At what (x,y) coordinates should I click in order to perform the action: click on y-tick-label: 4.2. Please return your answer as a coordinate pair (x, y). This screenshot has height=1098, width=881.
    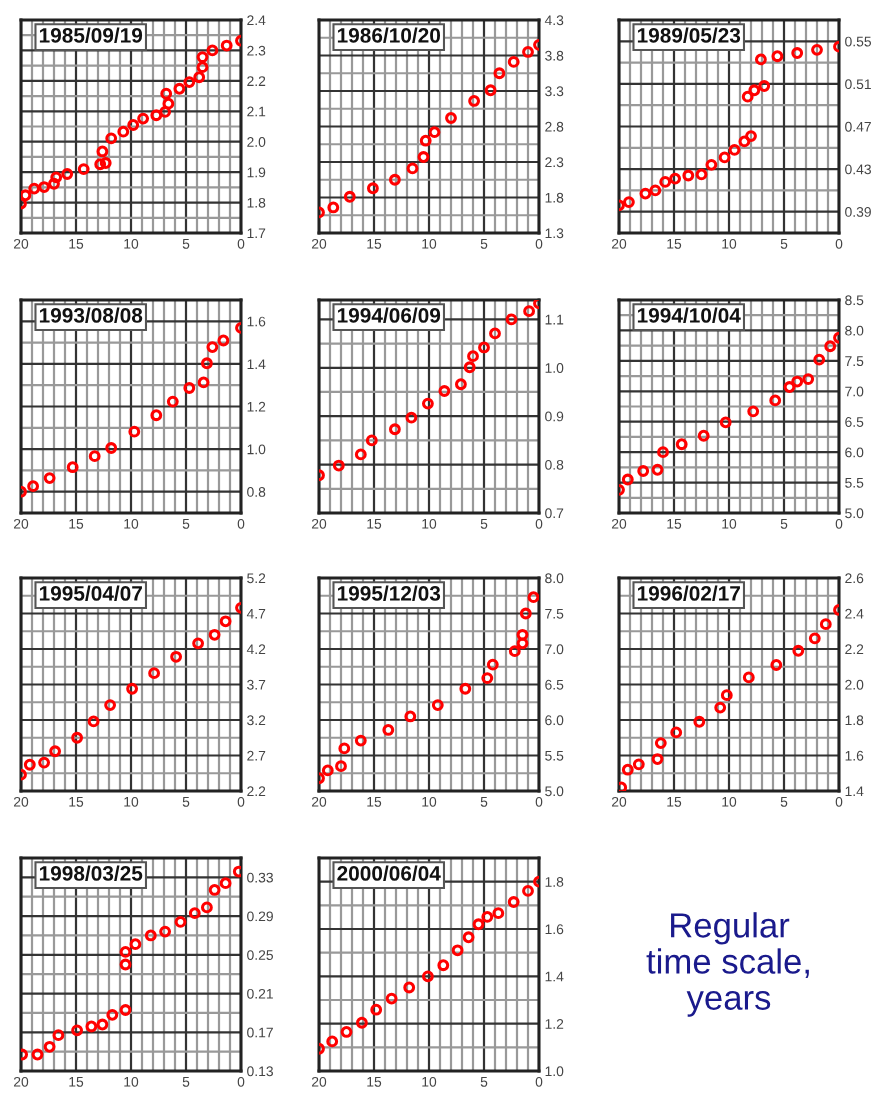
    Looking at the image, I should click on (256, 649).